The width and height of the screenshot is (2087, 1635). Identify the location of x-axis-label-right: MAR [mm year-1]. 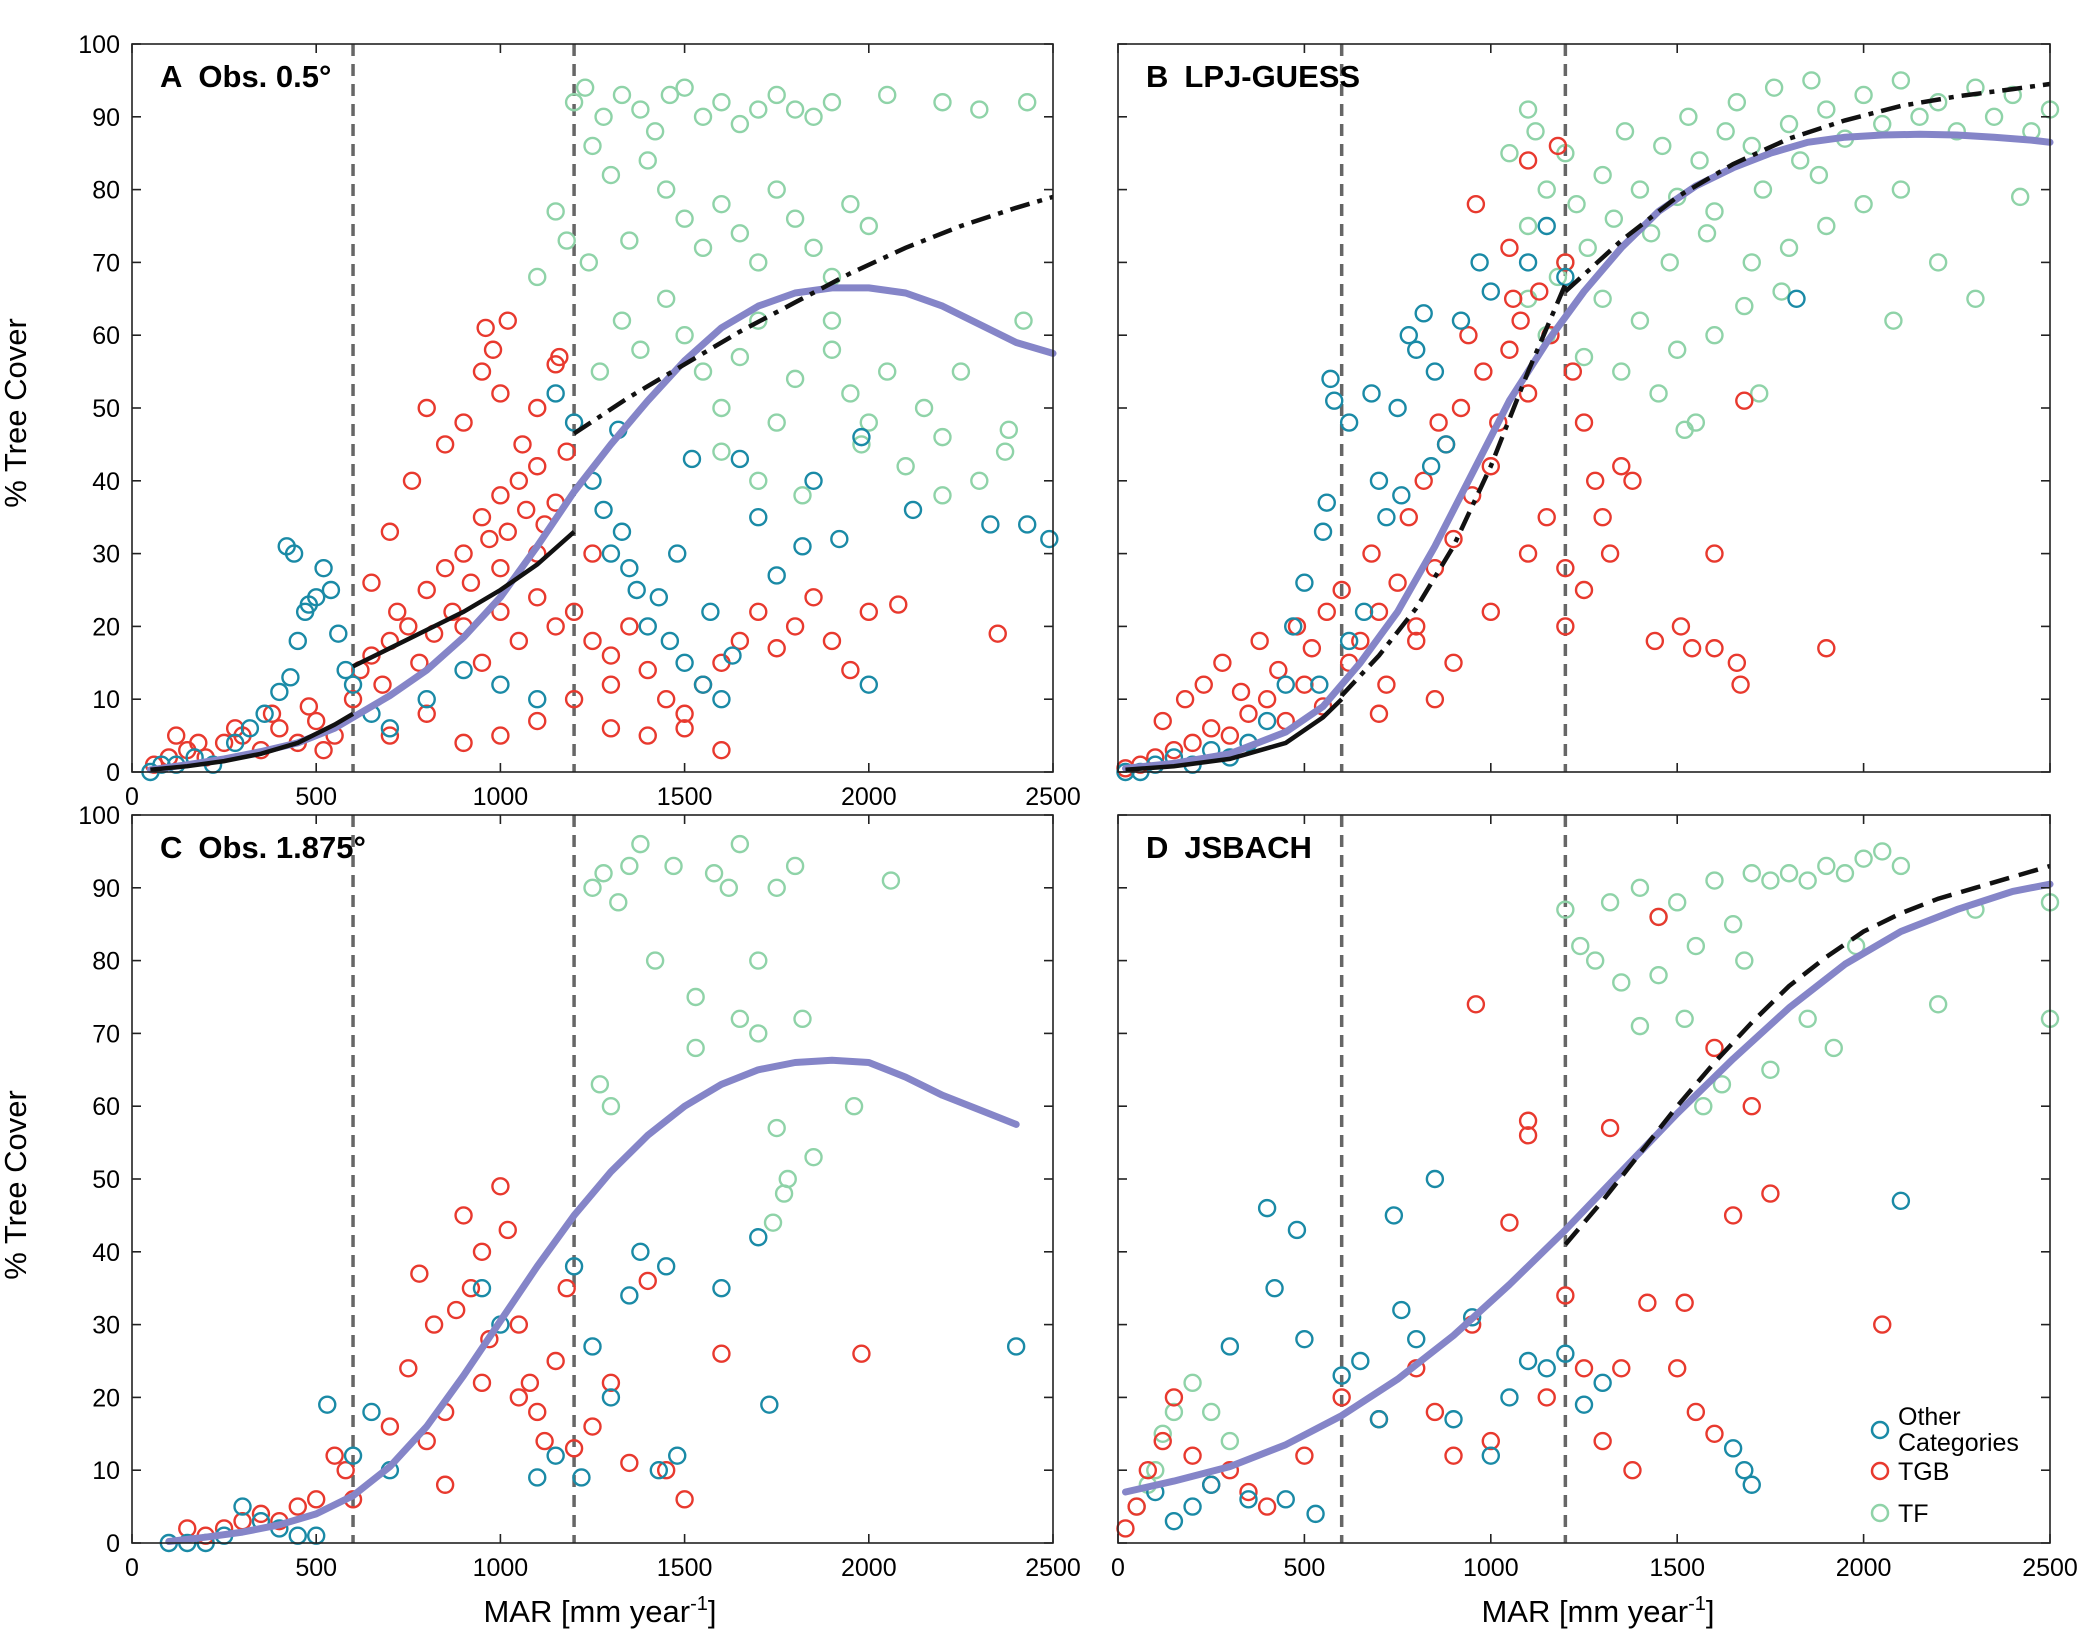
(1597, 1611).